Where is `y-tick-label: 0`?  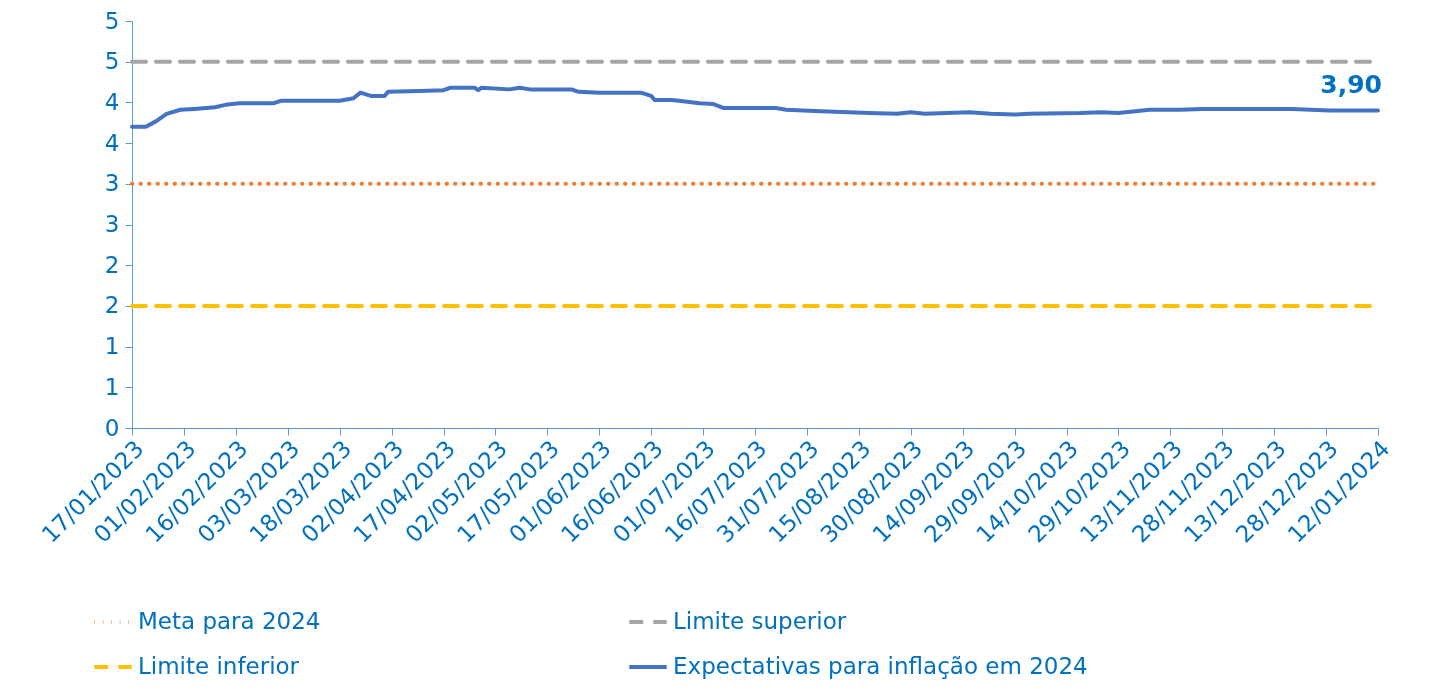 y-tick-label: 0 is located at coordinates (112, 427).